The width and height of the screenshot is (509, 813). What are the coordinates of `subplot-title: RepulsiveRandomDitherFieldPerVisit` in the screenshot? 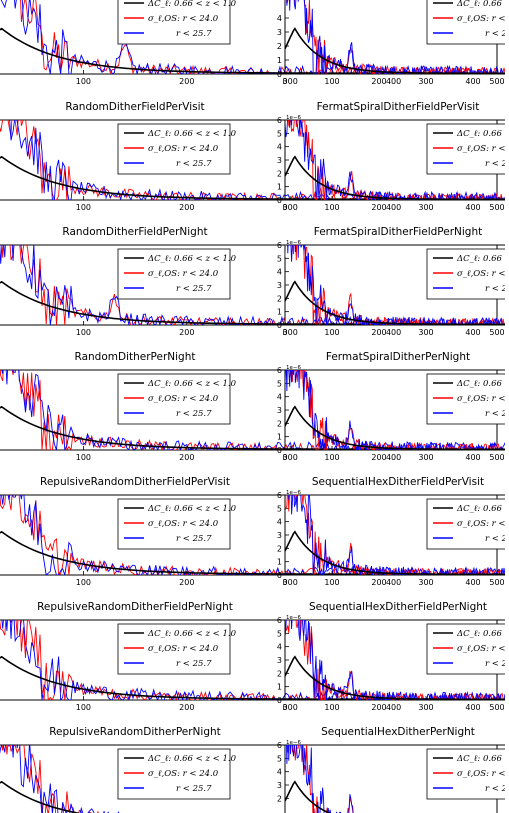 It's located at (135, 482).